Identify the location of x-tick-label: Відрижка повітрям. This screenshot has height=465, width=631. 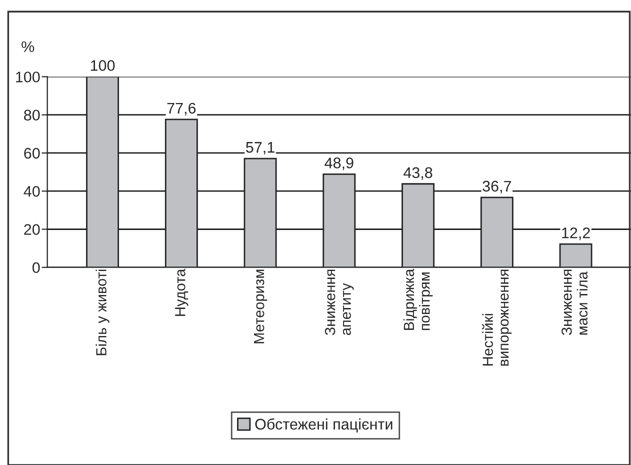
(418, 299).